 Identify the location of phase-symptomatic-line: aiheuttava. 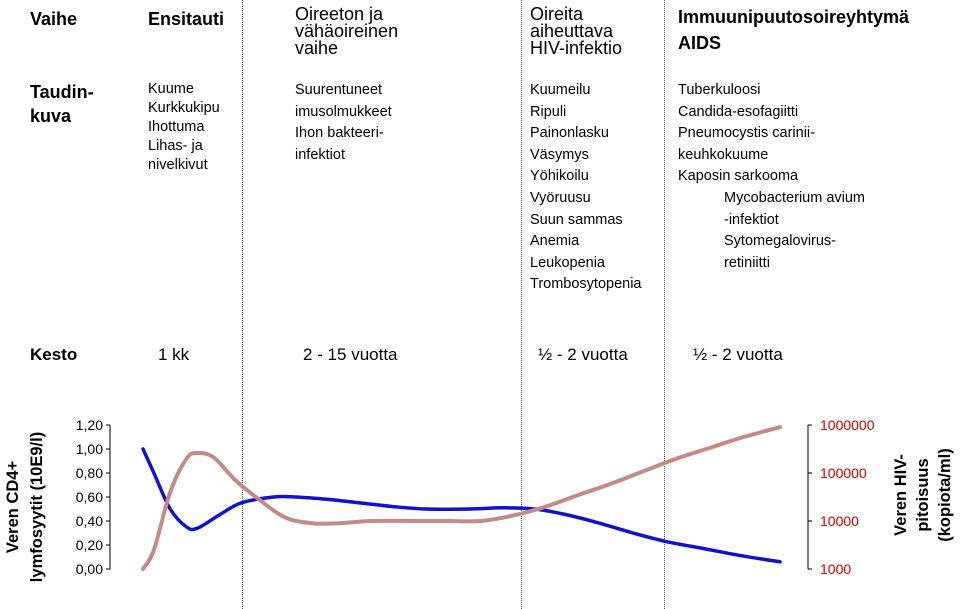
(572, 31).